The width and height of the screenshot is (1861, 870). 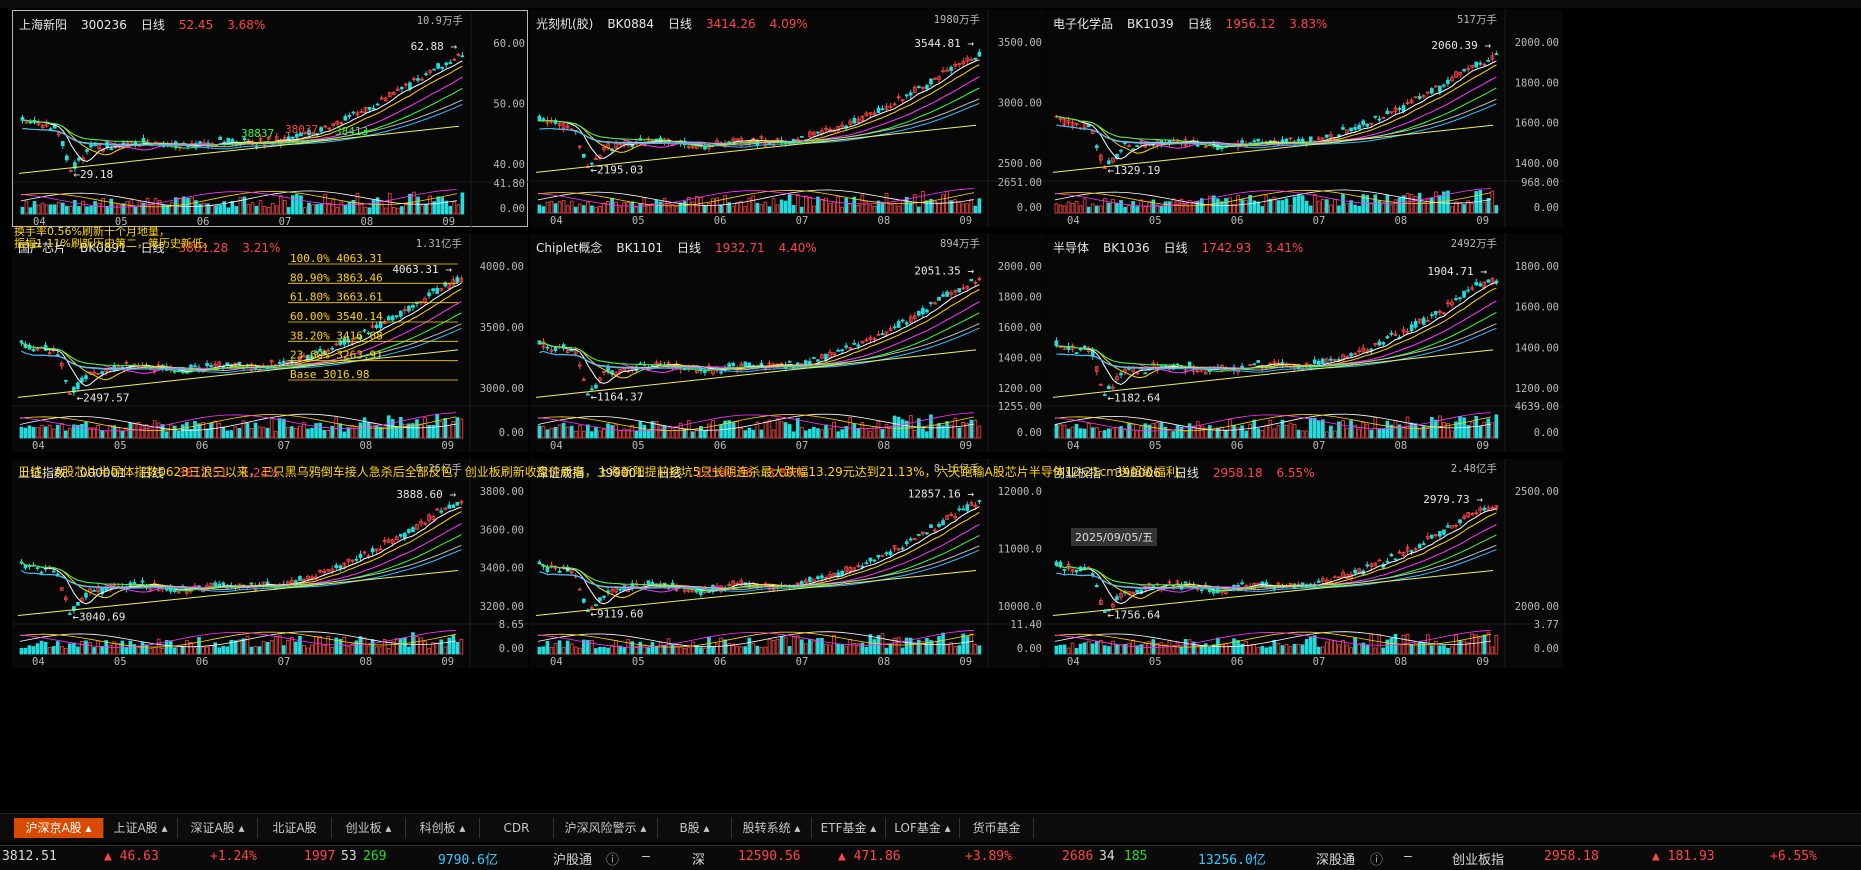 What do you see at coordinates (1272, 639) in the screenshot?
I see `volume-average-line` at bounding box center [1272, 639].